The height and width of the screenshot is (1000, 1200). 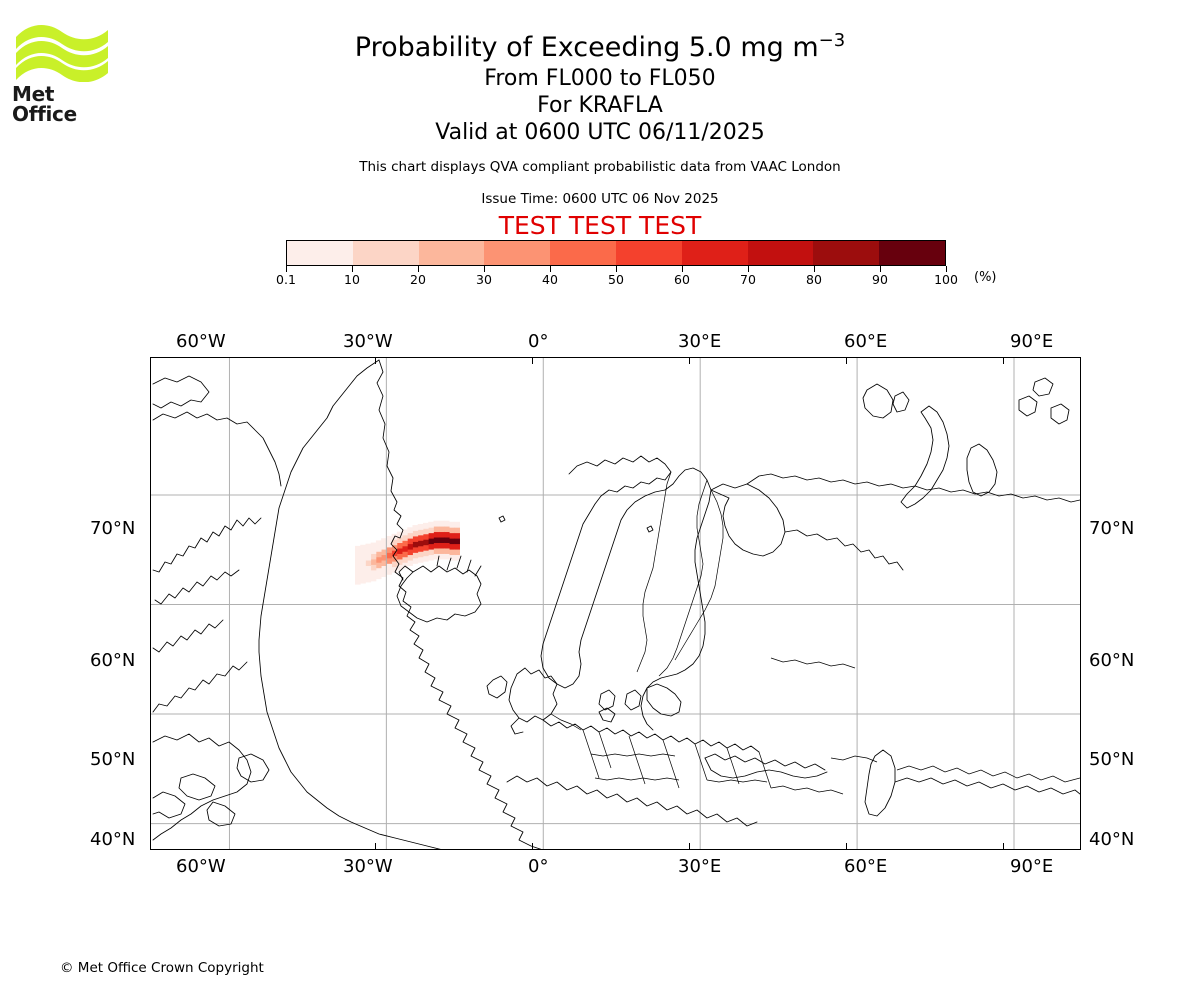 What do you see at coordinates (586, 47) in the screenshot?
I see `title-main-text: Probability of Exceeding 5.0 mg m` at bounding box center [586, 47].